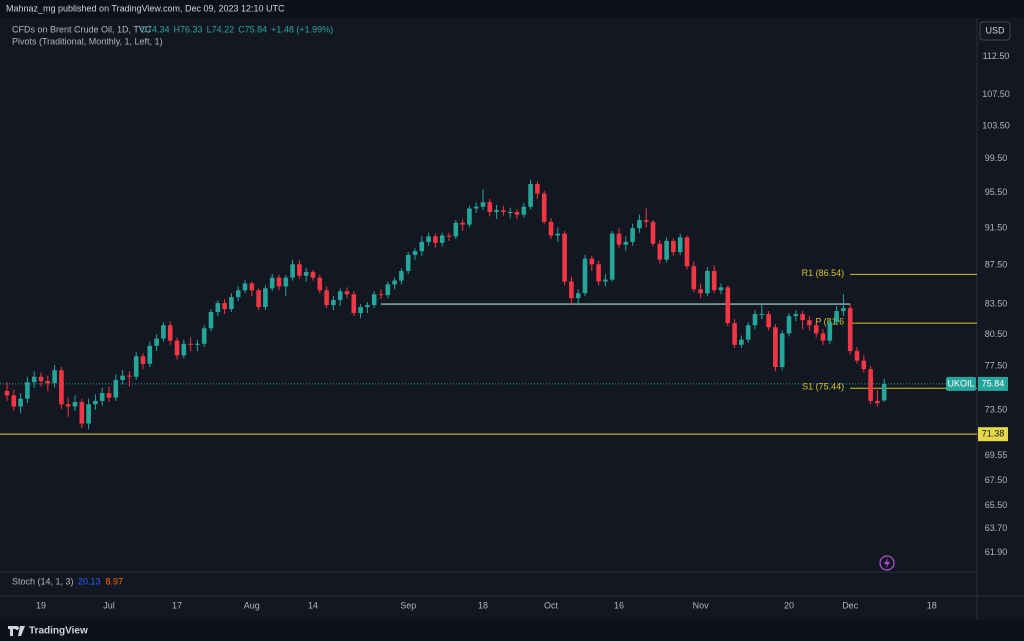  I want to click on ohlc-legend: O74.34, so click(155, 29).